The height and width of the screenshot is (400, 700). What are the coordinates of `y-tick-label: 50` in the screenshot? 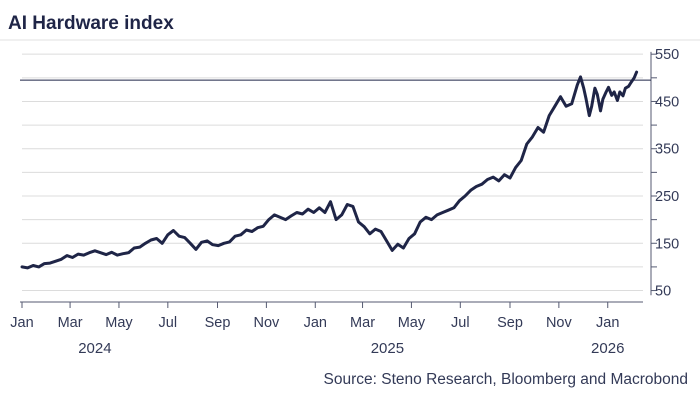 It's located at (663, 292).